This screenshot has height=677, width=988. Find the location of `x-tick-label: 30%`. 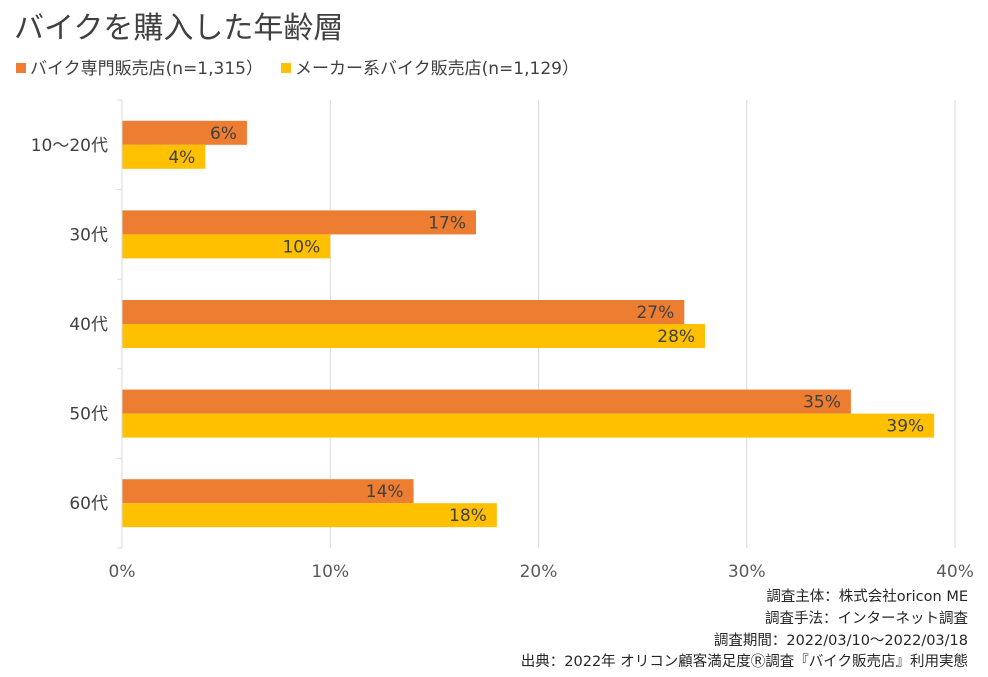

x-tick-label: 30% is located at coordinates (747, 572).